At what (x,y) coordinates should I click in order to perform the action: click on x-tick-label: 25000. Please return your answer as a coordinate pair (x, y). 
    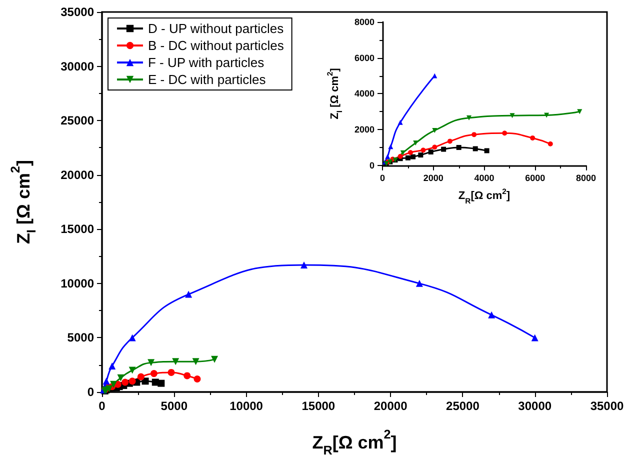
    Looking at the image, I should click on (463, 406).